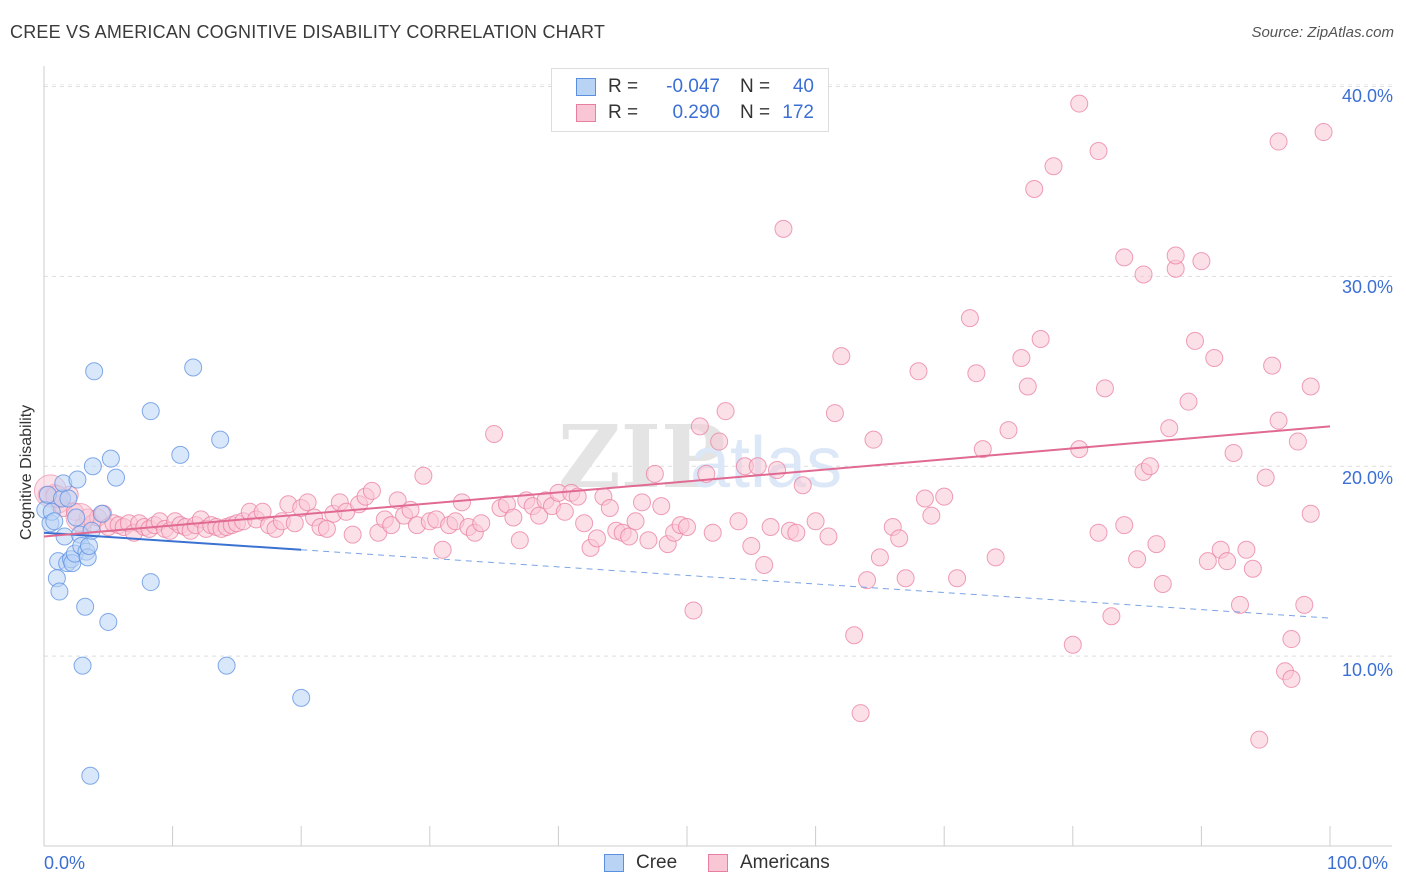 The width and height of the screenshot is (1406, 892). I want to click on legend-row-americans: R = 0.290 N = 172, so click(695, 113).